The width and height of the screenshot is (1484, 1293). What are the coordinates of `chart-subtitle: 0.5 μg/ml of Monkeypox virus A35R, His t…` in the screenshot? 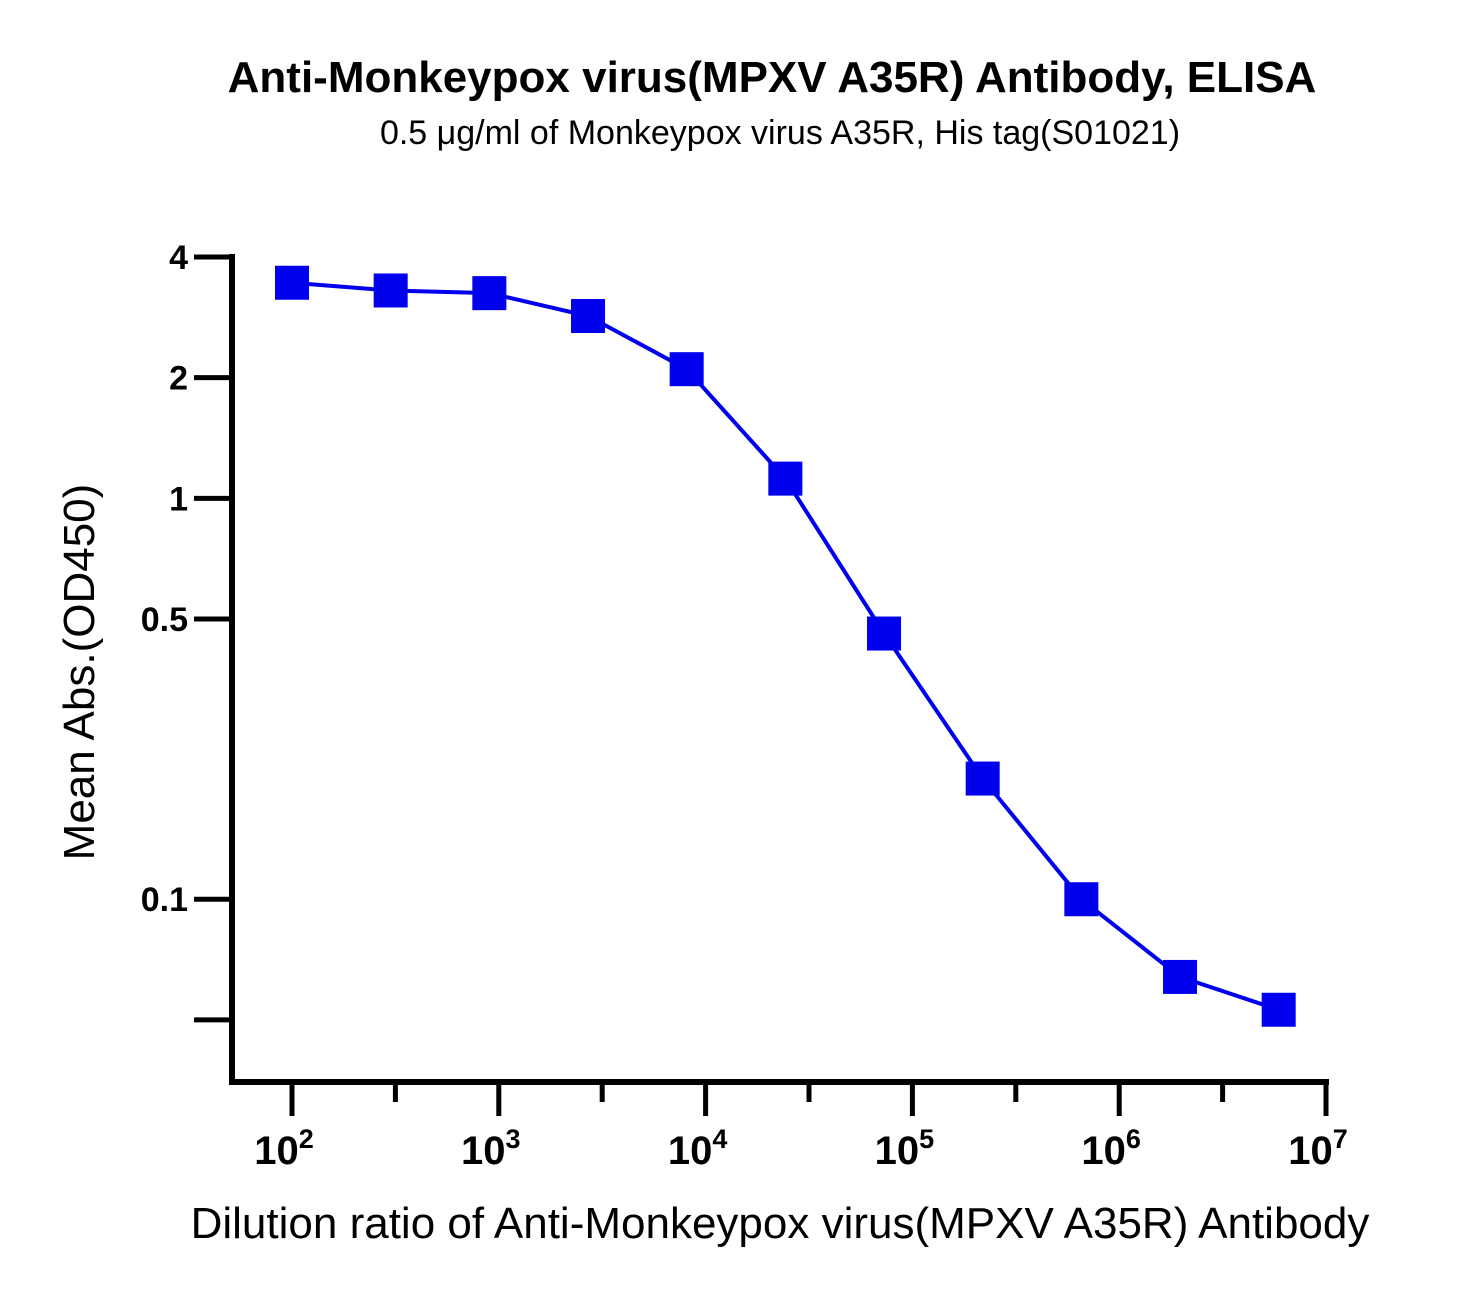 It's located at (780, 133).